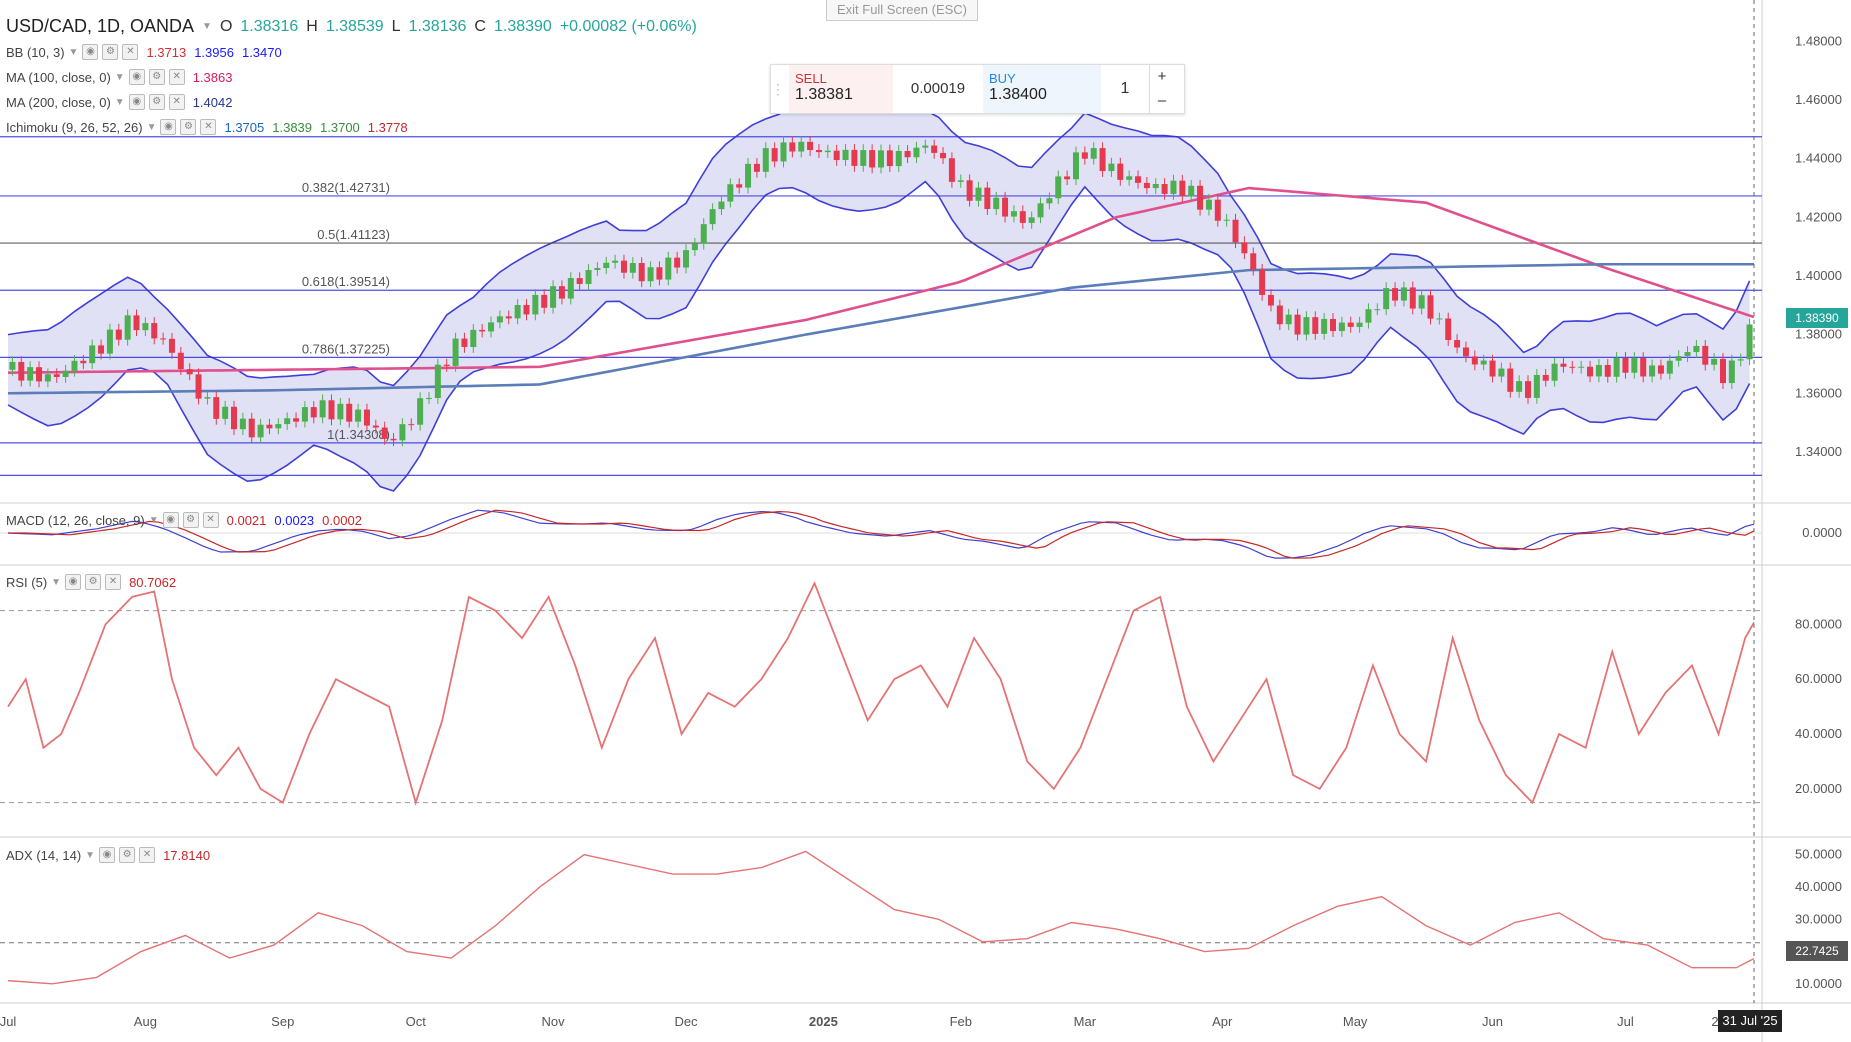 The image size is (1851, 1042). Describe the element at coordinates (153, 582) in the screenshot. I see `indicator-value: 80.7062` at that location.